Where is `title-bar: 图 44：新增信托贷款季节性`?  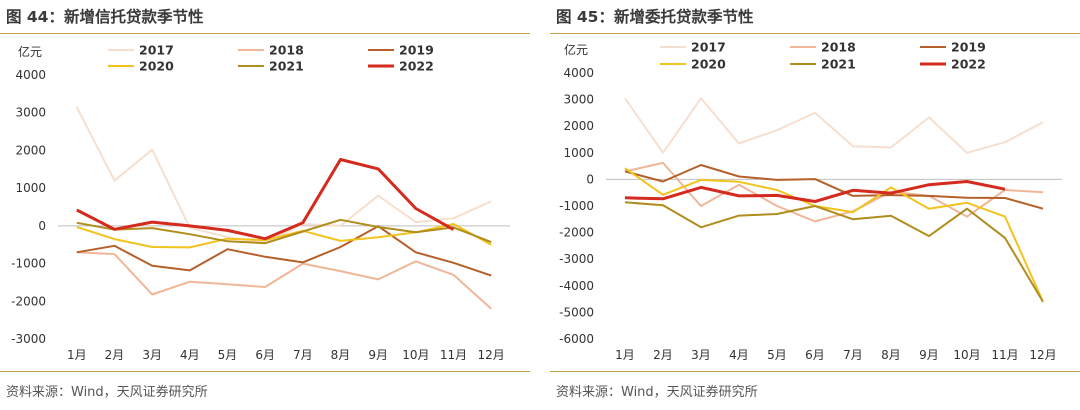 title-bar: 图 44：新增信托贷款季节性 is located at coordinates (265, 17).